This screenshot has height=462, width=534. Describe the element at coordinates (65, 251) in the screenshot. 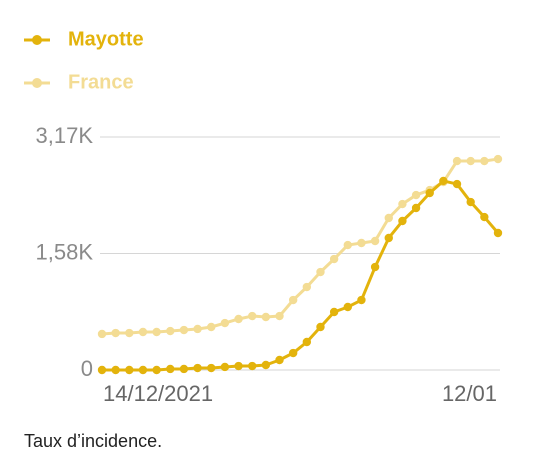

I see `y-tick-label: 1,58K` at that location.